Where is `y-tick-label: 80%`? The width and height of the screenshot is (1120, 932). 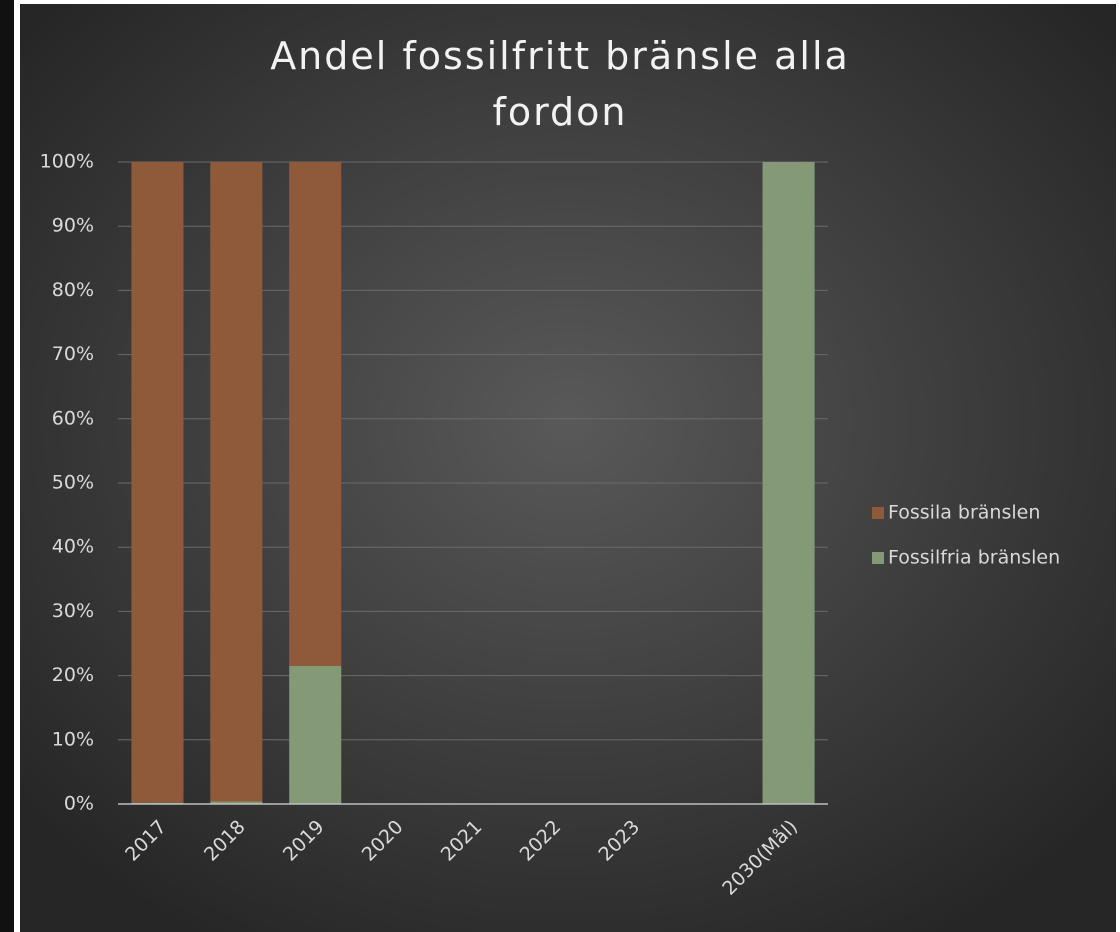
y-tick-label: 80% is located at coordinates (73, 290).